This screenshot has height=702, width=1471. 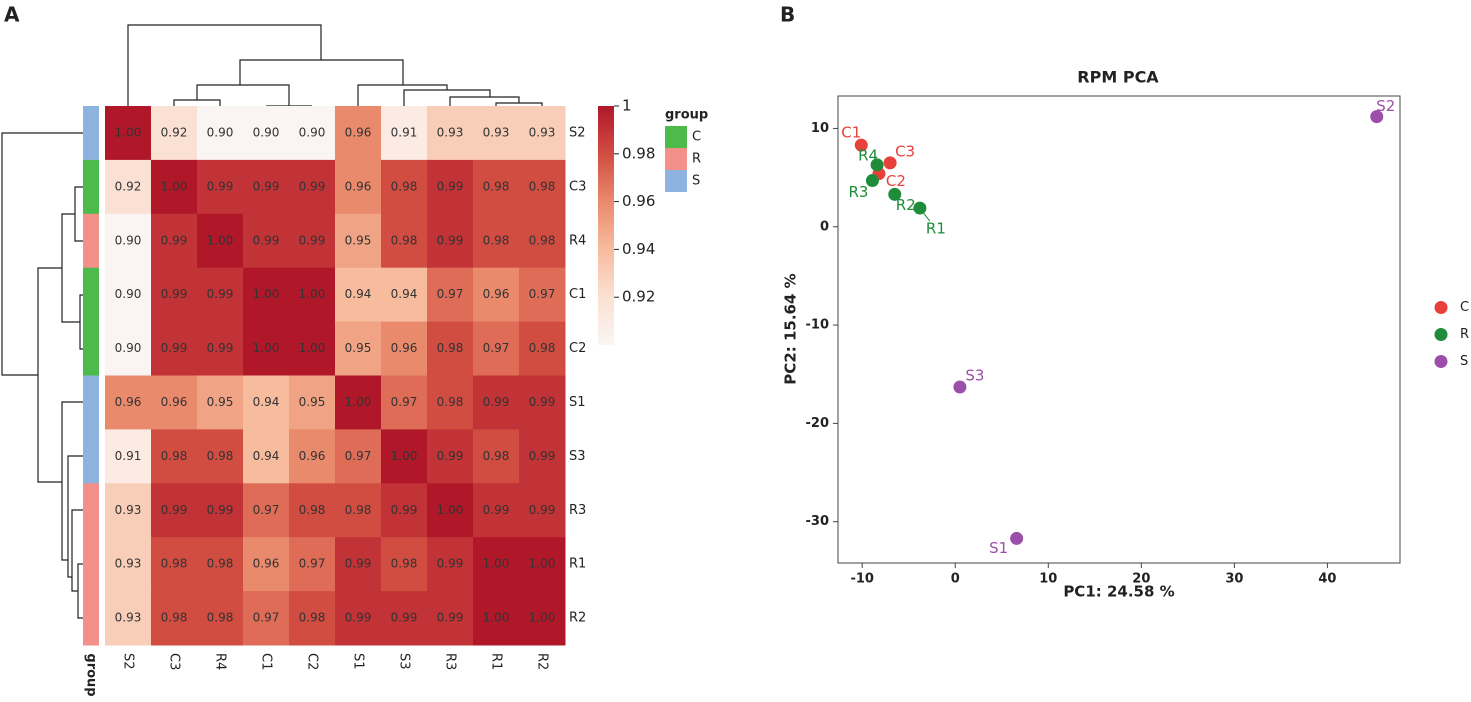 I want to click on group-legend-title: group, so click(x=686, y=115).